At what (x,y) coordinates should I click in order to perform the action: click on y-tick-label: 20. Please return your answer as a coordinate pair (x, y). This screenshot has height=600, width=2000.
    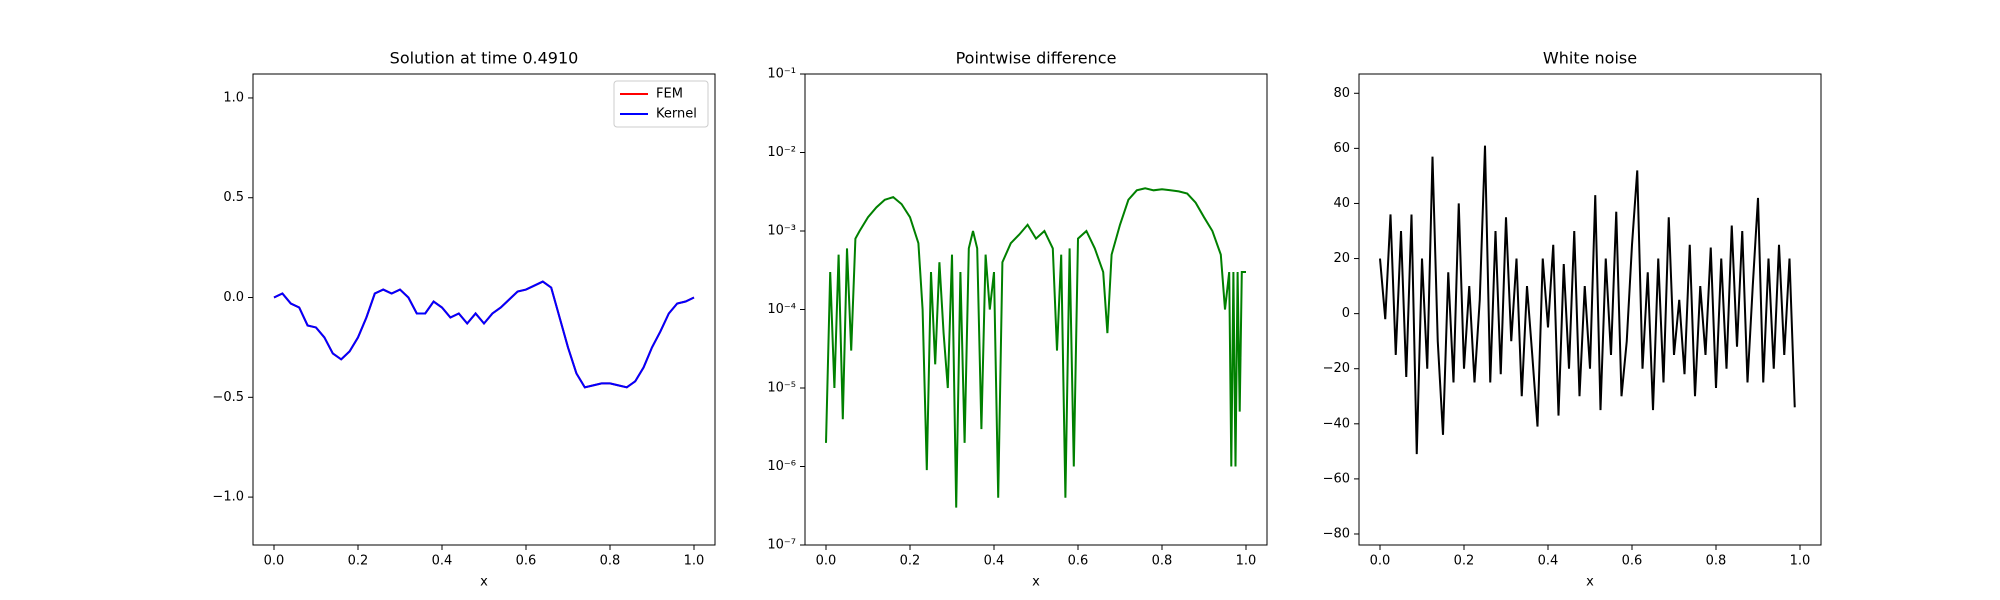
    Looking at the image, I should click on (1341, 258).